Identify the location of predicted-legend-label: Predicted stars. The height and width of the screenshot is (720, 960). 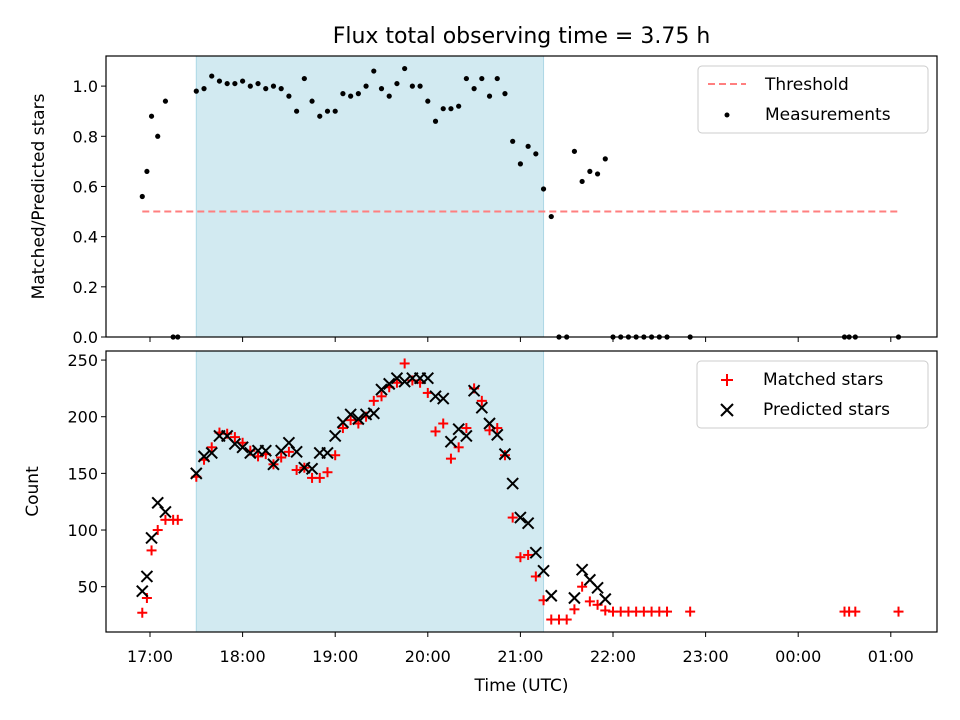
(826, 410).